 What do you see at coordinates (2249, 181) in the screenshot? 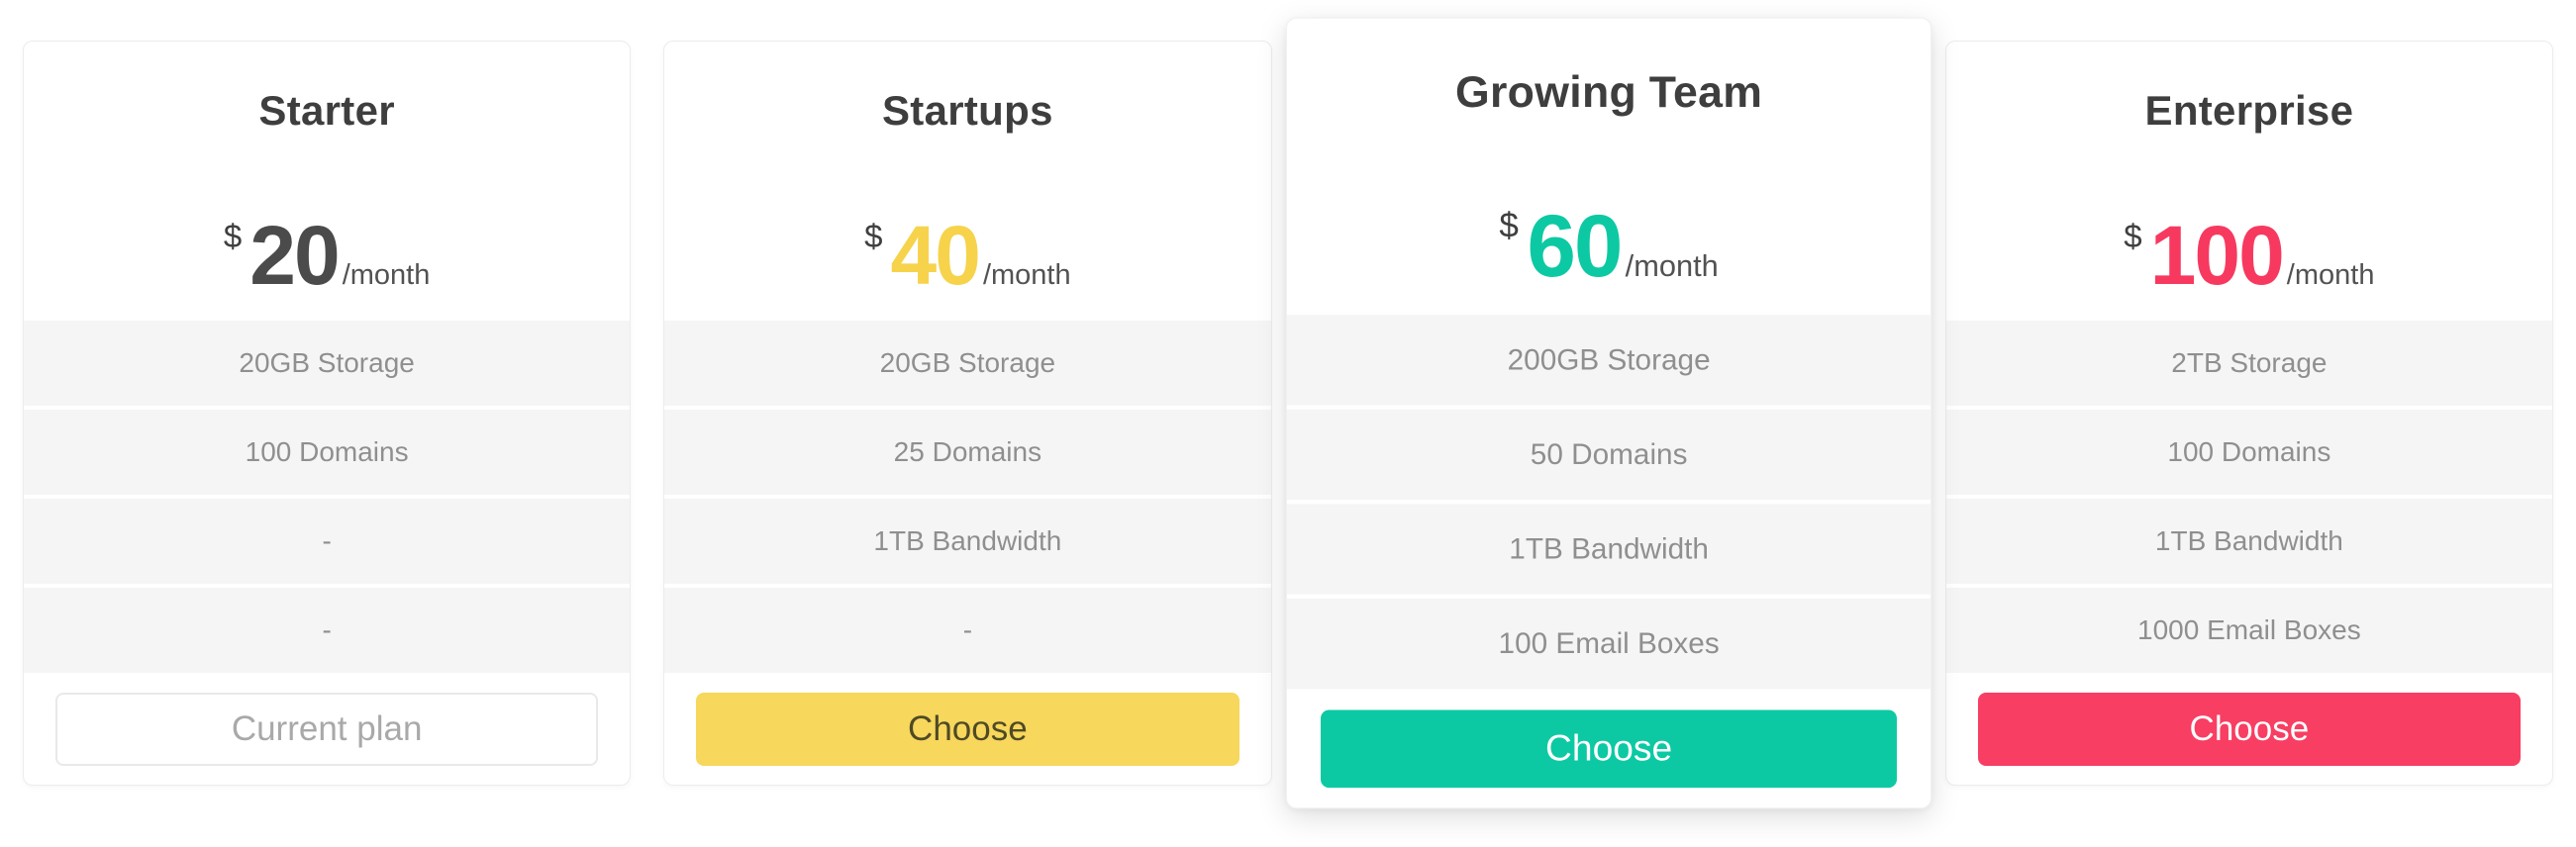
I see `plan-header: Enterprise $ 100 /month` at bounding box center [2249, 181].